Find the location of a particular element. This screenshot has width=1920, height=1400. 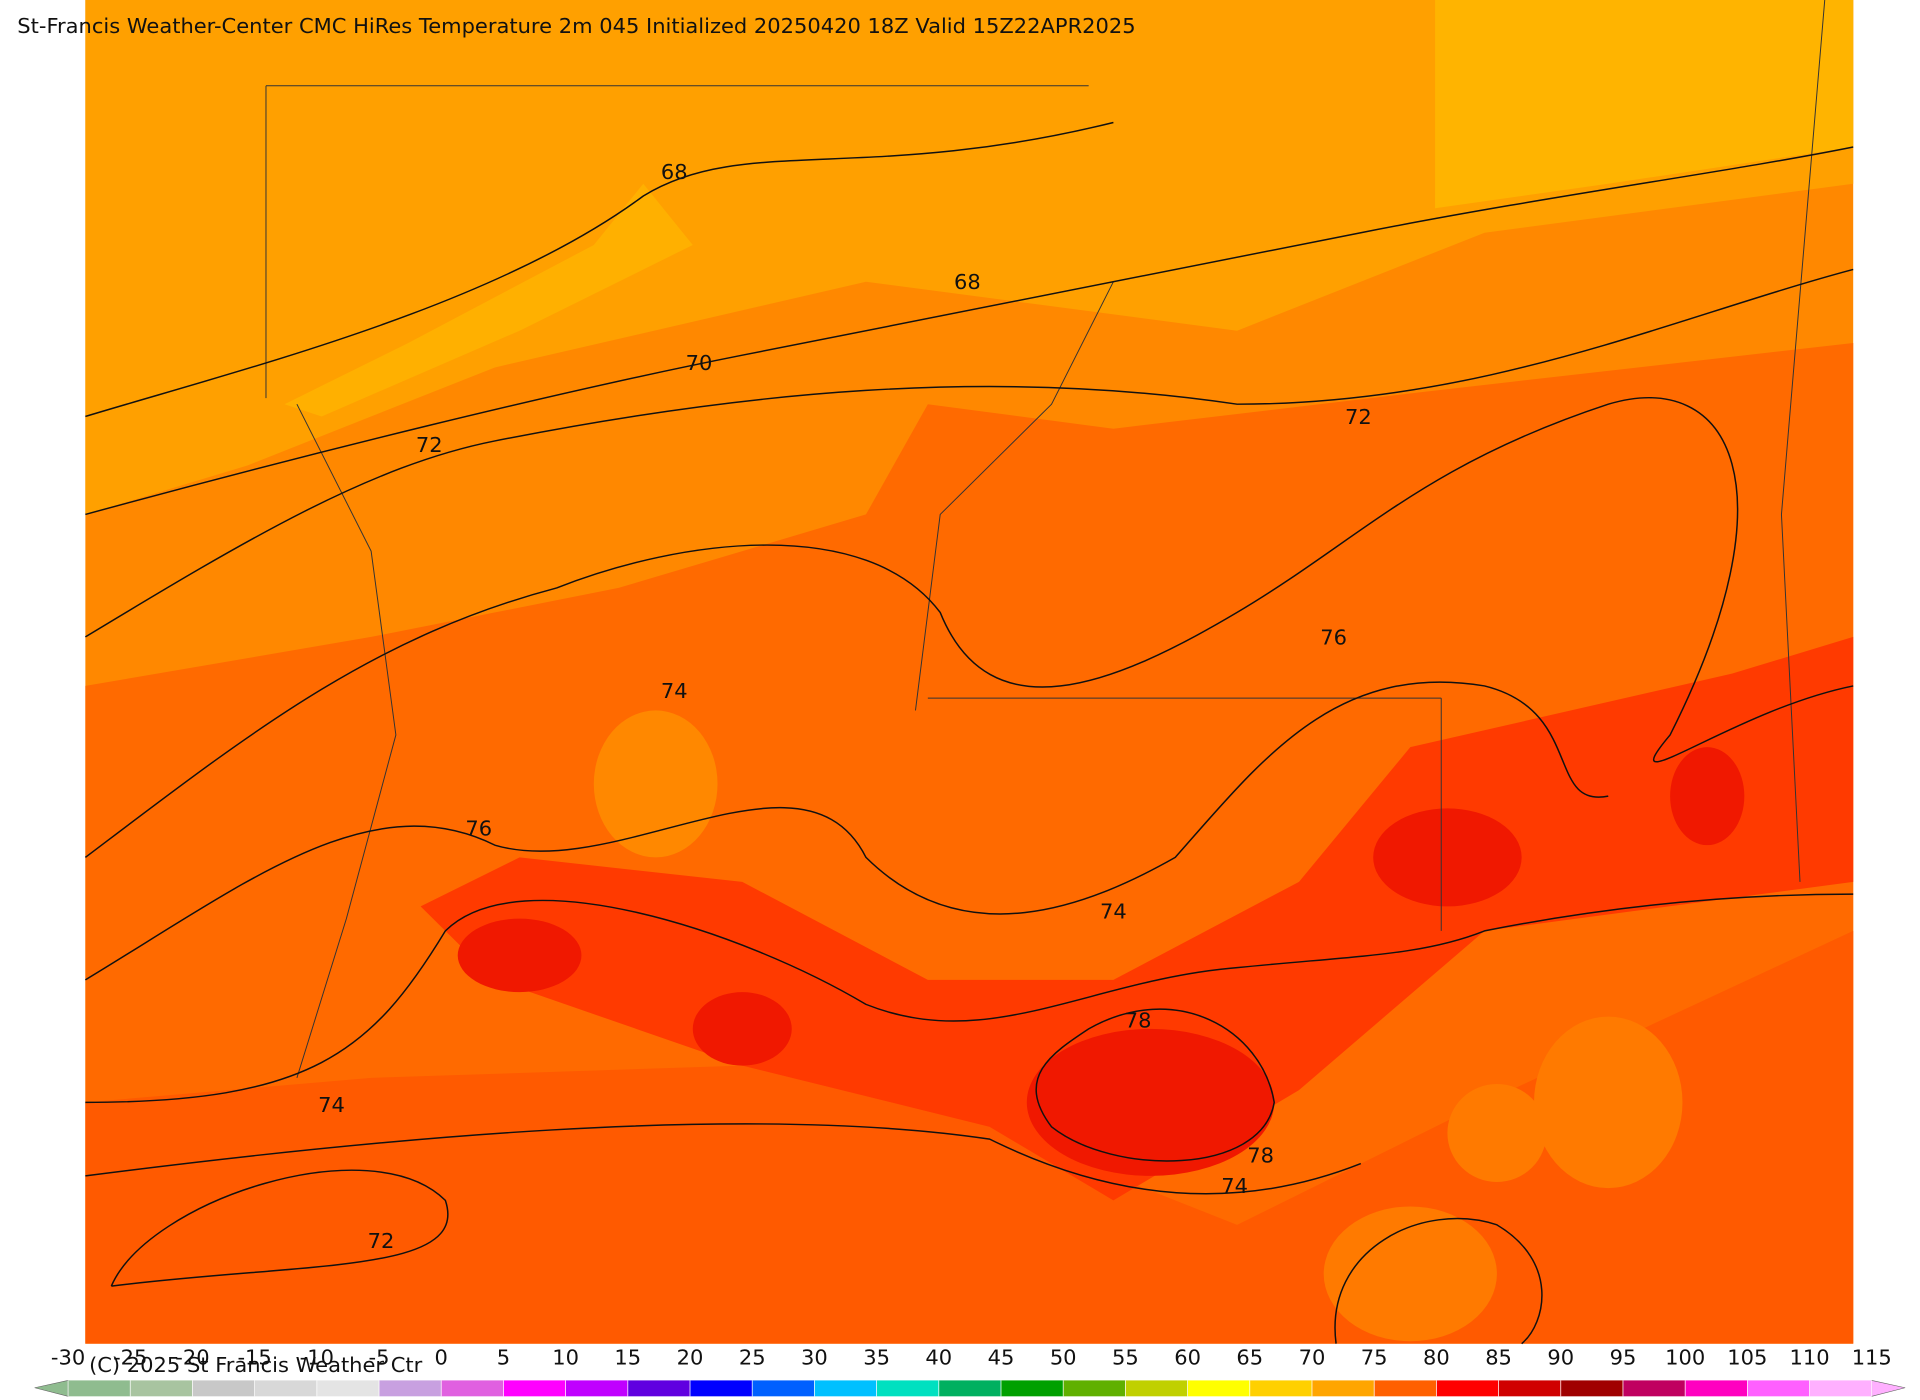

copyright: (C) 2025 St Francis Weather Ctr is located at coordinates (256, 1365).